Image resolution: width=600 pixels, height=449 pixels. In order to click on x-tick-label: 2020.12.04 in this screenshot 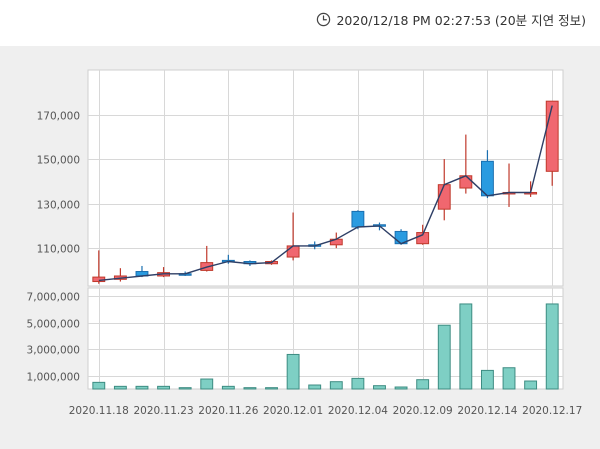, I will do `click(358, 411)`.